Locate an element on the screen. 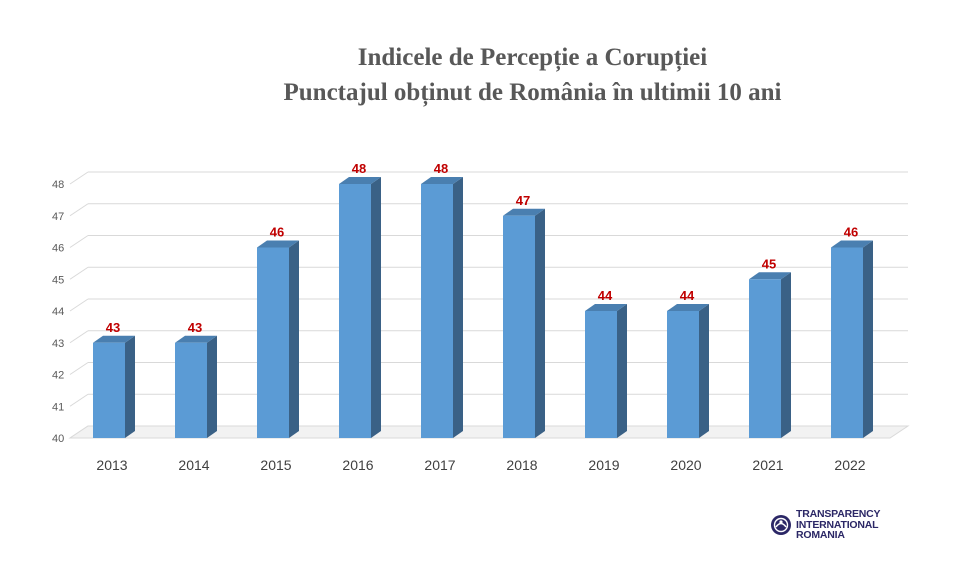 The width and height of the screenshot is (966, 567). x-tick-label: 2015 is located at coordinates (275, 465).